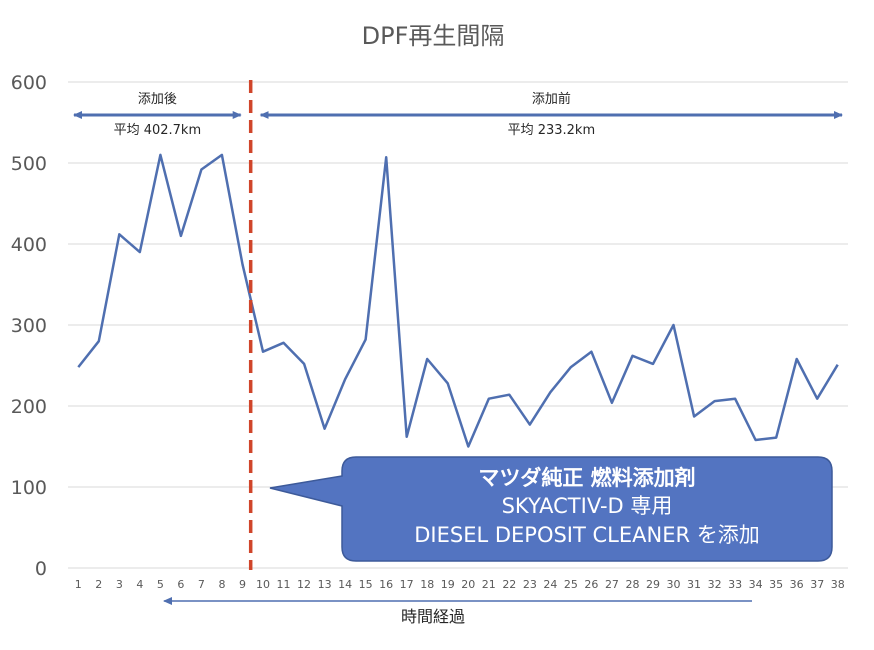 Image resolution: width=874 pixels, height=650 pixels. Describe the element at coordinates (591, 584) in the screenshot. I see `x-tick-label: 26` at that location.